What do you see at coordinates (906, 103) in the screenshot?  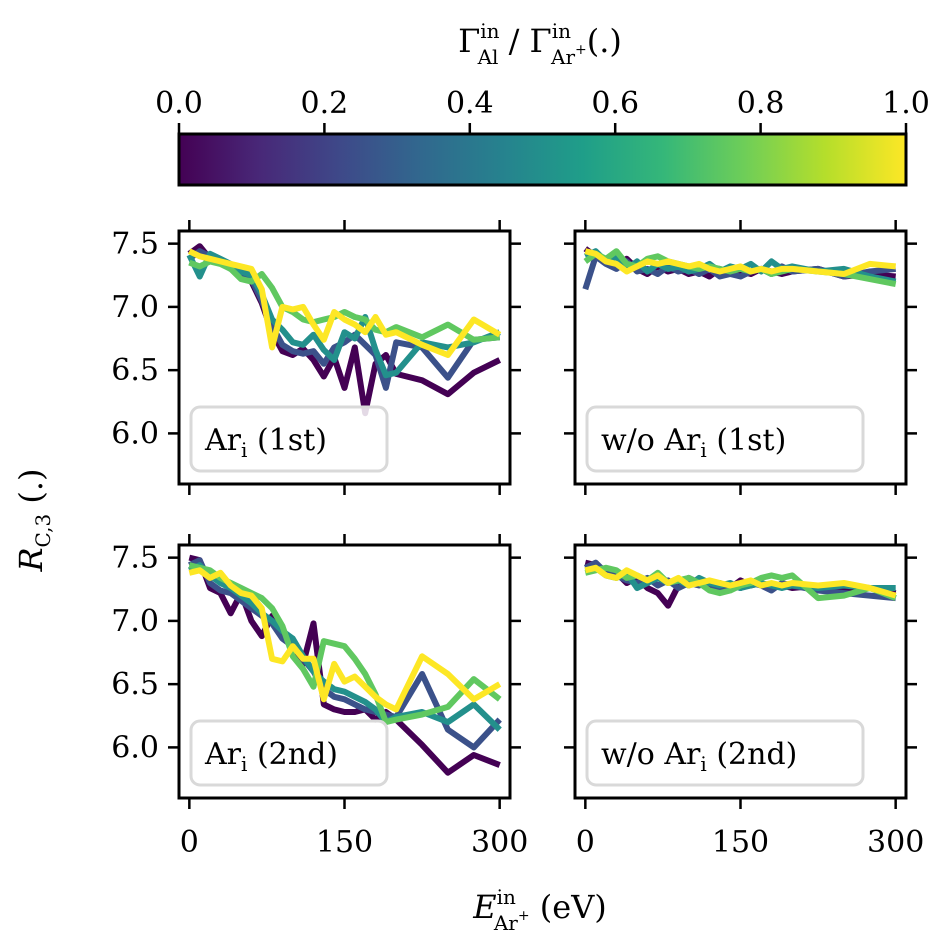 I see `colorbar-tick-label: 1.0` at bounding box center [906, 103].